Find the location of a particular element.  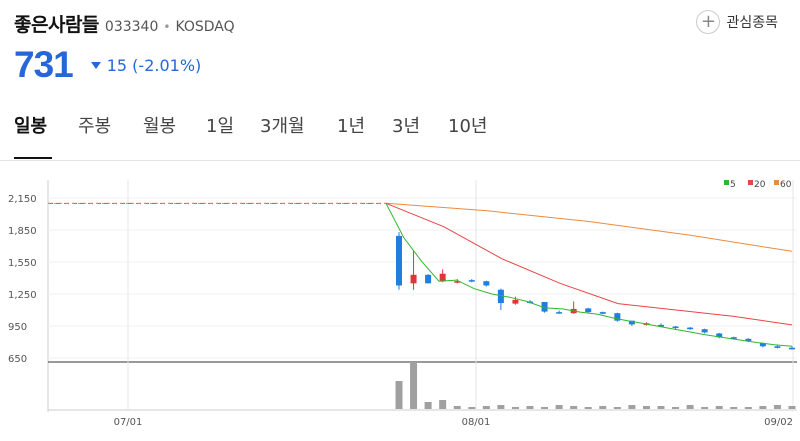

y-tick-label: 1,250 is located at coordinates (22, 295).